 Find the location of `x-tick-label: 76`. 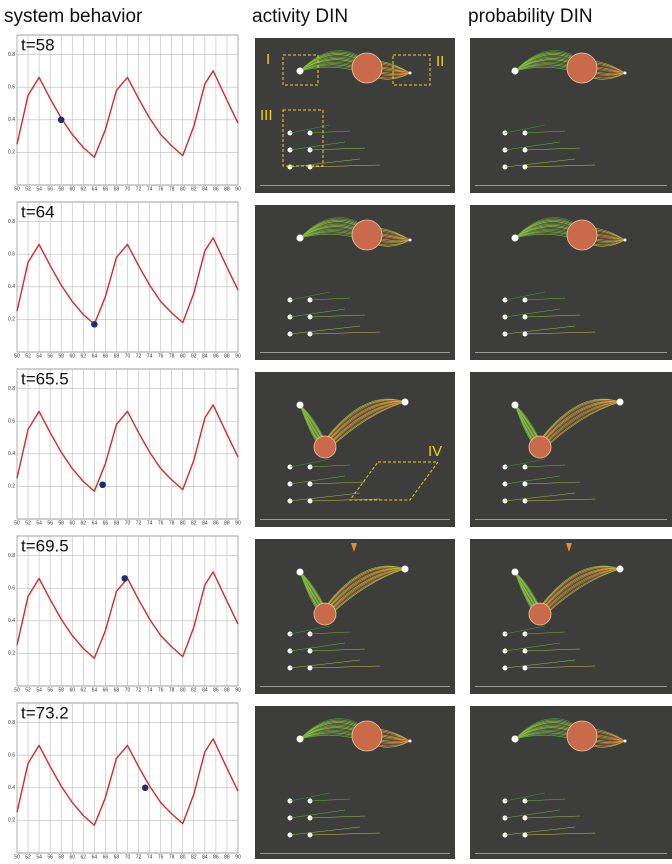

x-tick-label: 76 is located at coordinates (161, 356).